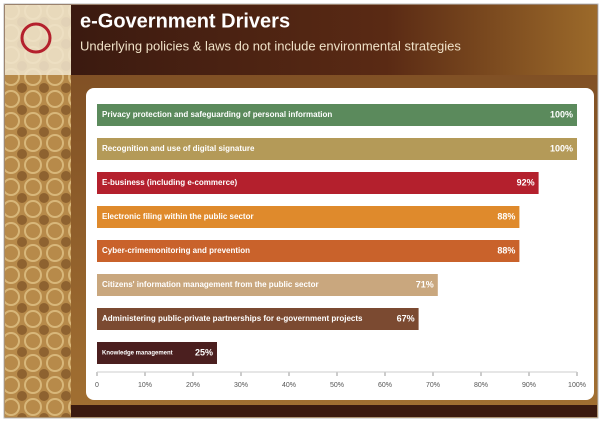 The height and width of the screenshot is (422, 603). Describe the element at coordinates (334, 411) in the screenshot. I see `footer` at that location.